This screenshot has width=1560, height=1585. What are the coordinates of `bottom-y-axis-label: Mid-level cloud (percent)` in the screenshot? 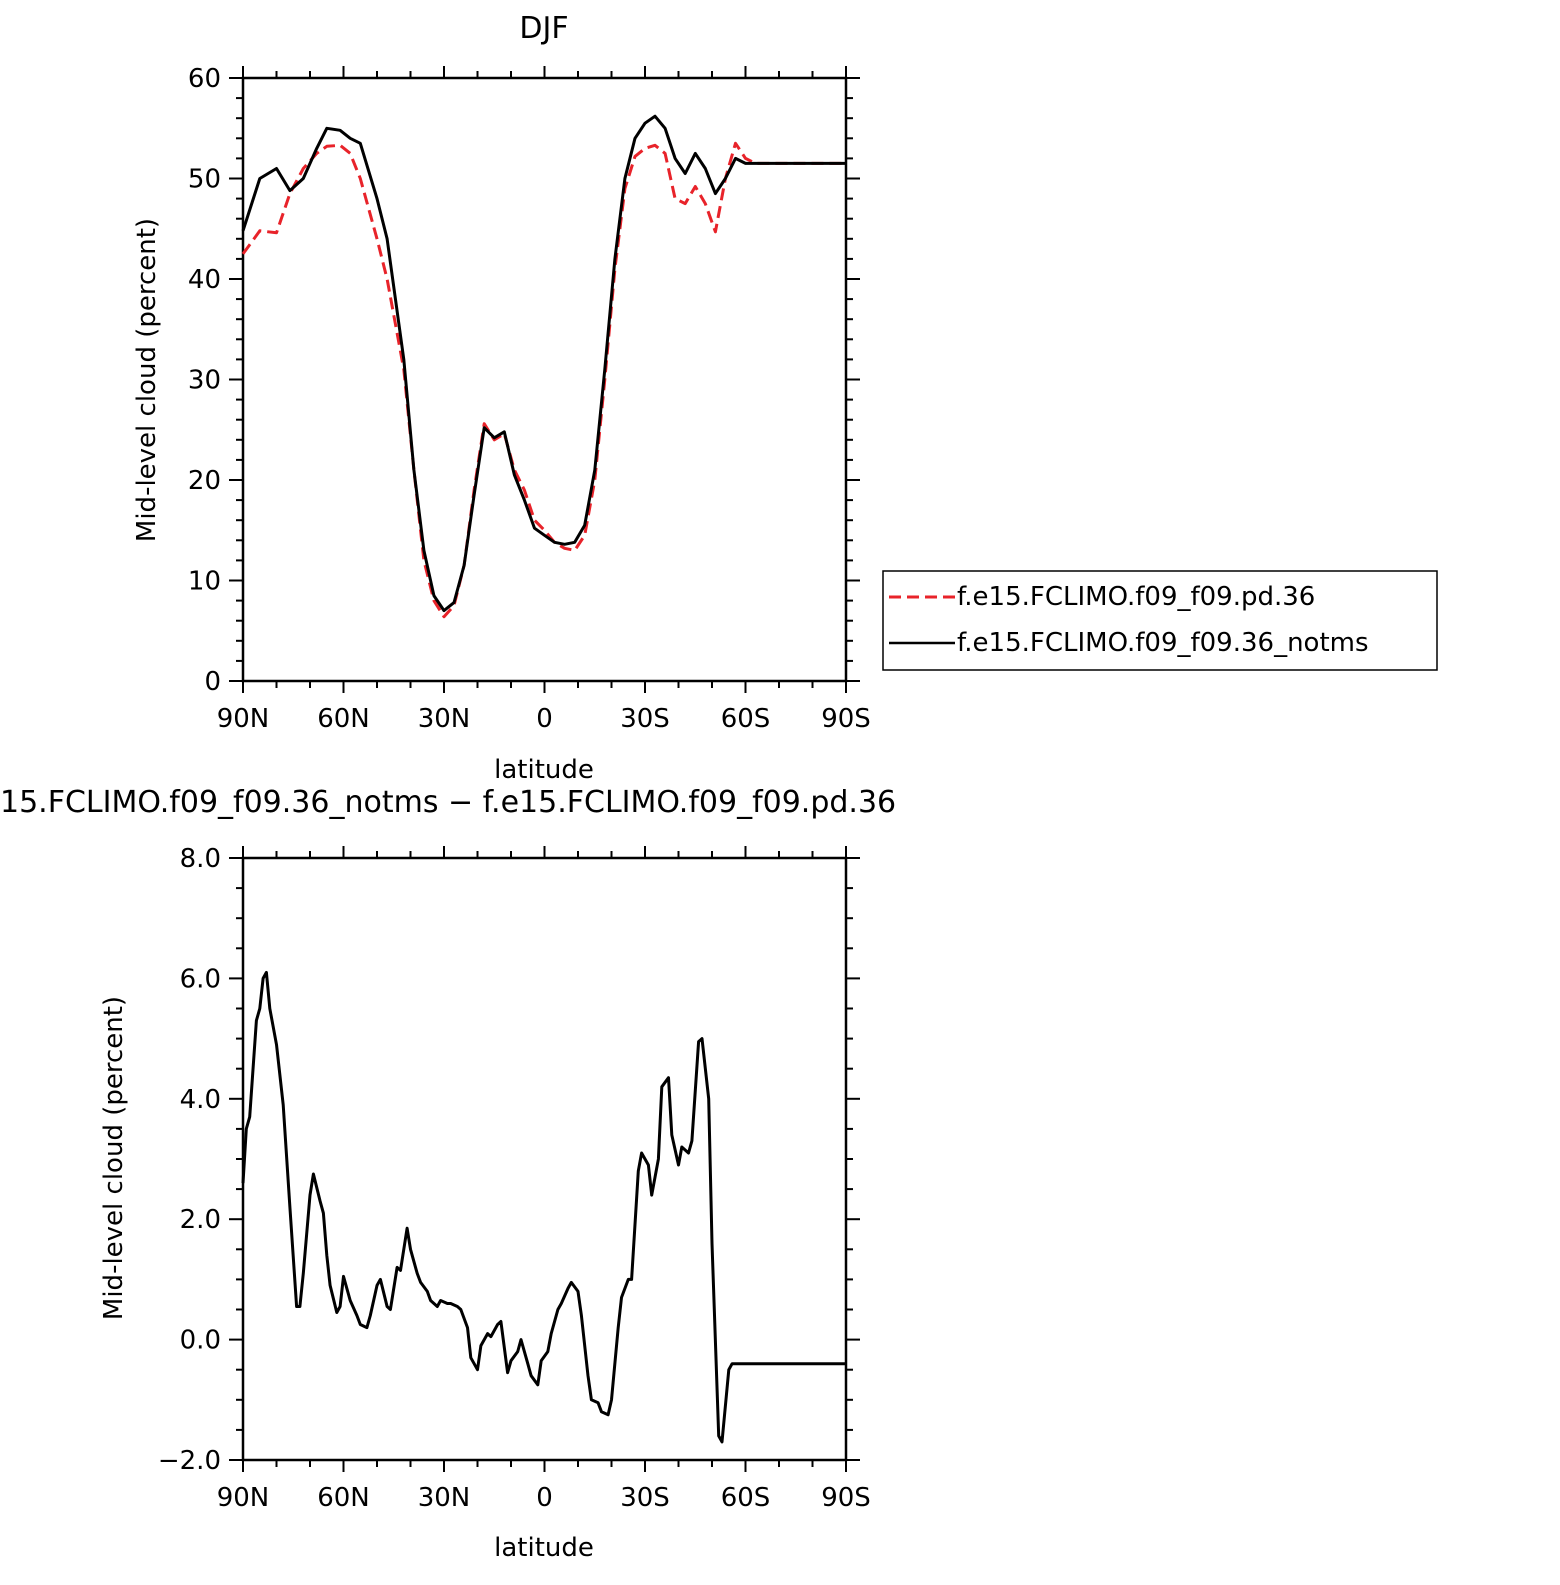 It's located at (114, 1158).